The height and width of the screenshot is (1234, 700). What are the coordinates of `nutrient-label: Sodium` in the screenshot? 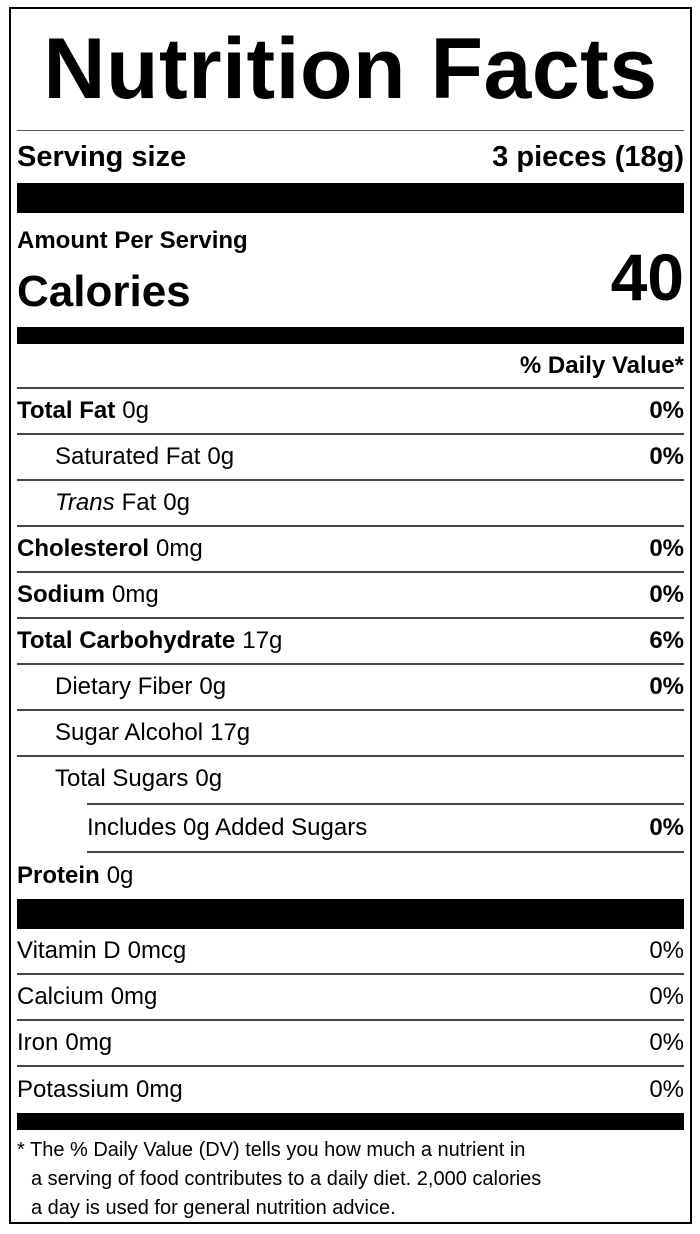 It's located at (61, 594).